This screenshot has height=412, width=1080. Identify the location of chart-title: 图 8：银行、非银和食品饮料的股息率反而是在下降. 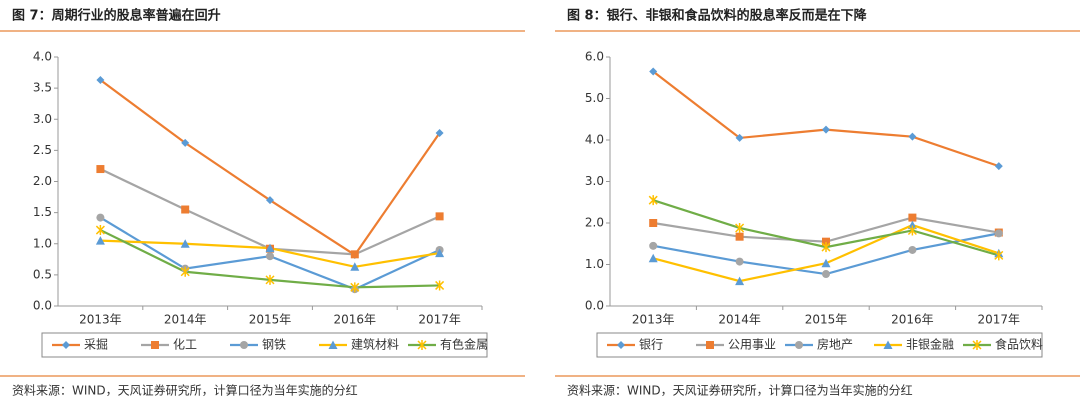
(717, 16).